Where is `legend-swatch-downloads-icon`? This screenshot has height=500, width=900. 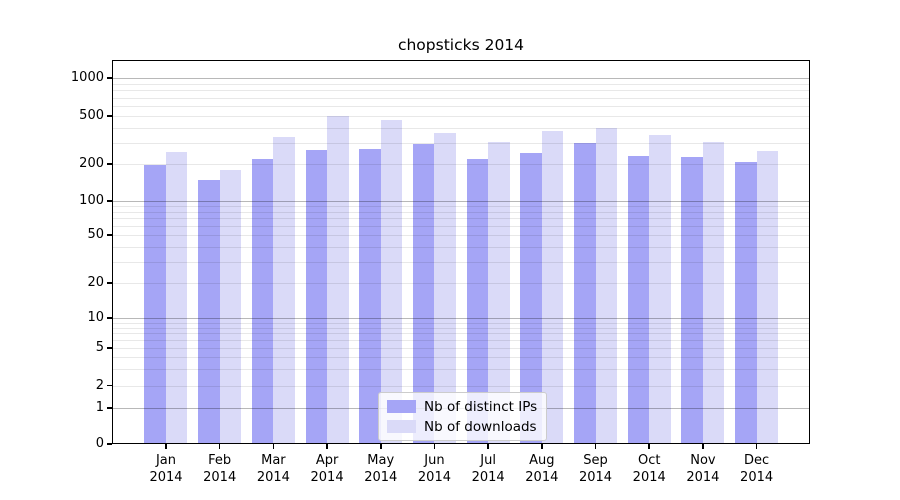
legend-swatch-downloads-icon is located at coordinates (401, 426).